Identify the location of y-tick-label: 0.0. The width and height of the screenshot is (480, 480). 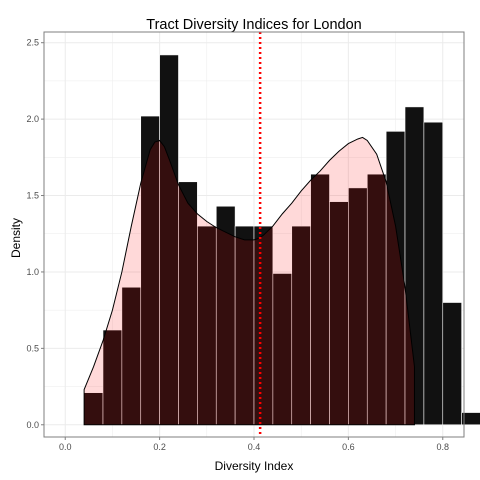
(32, 425).